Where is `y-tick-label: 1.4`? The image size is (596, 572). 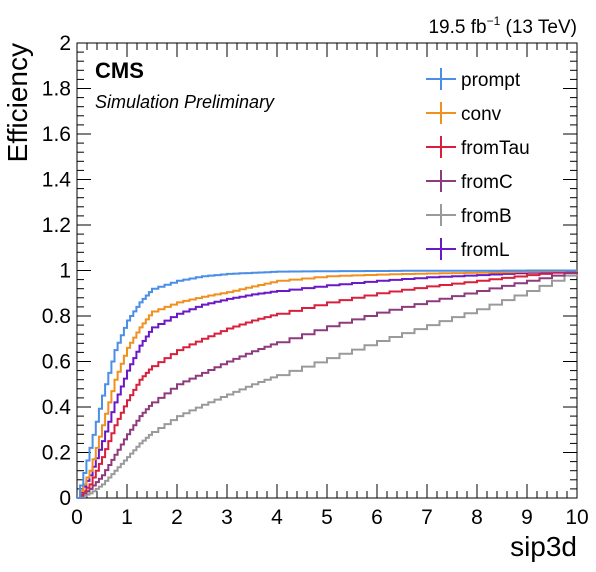
y-tick-label: 1.4 is located at coordinates (57, 180).